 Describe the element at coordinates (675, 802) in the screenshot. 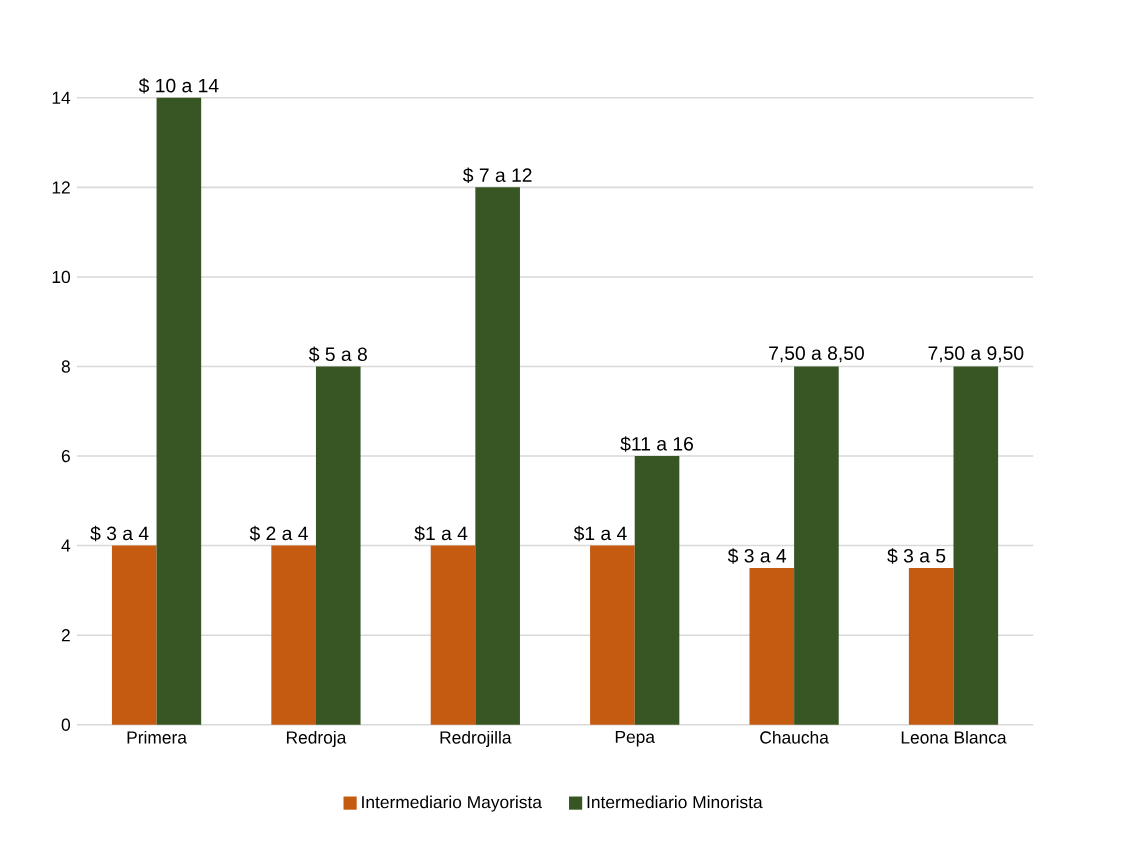

I see `legend-label: Intermediario Minorista` at that location.